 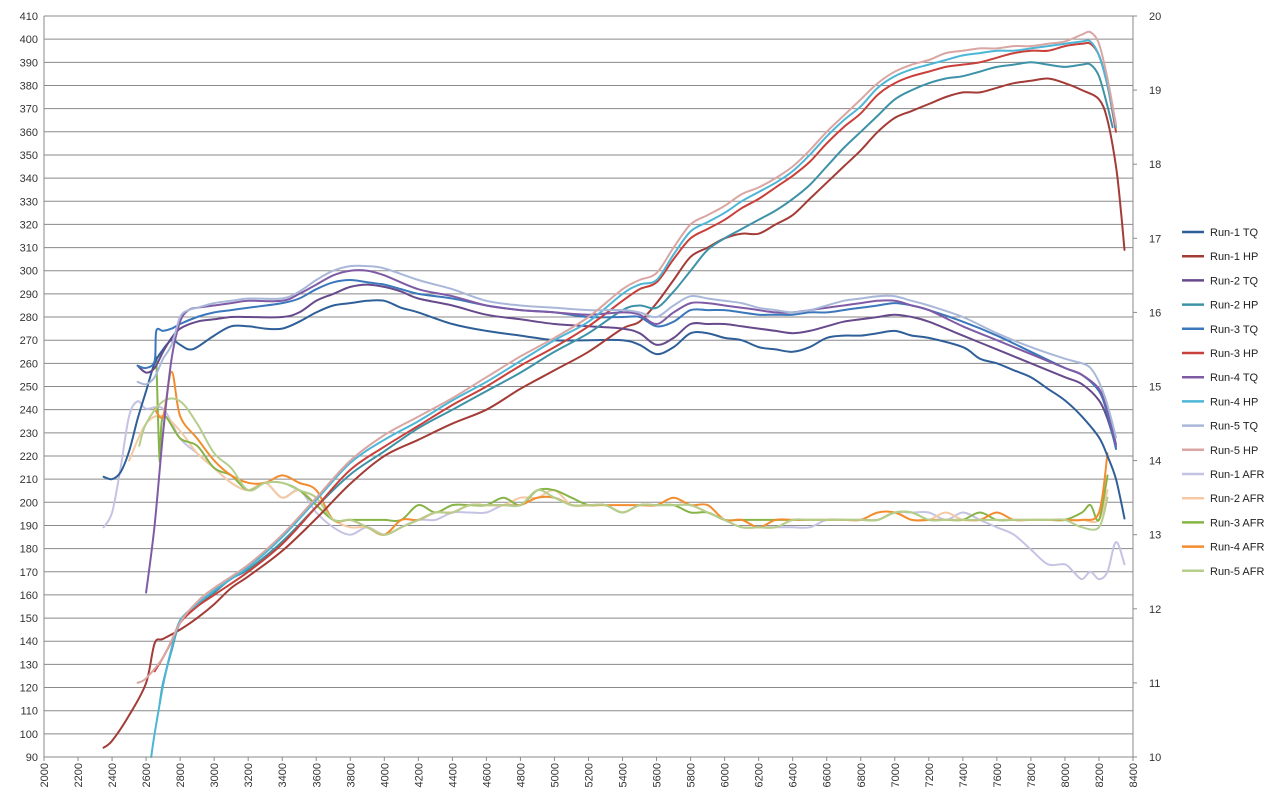 What do you see at coordinates (29, 689) in the screenshot?
I see `y-tick-label: 120` at bounding box center [29, 689].